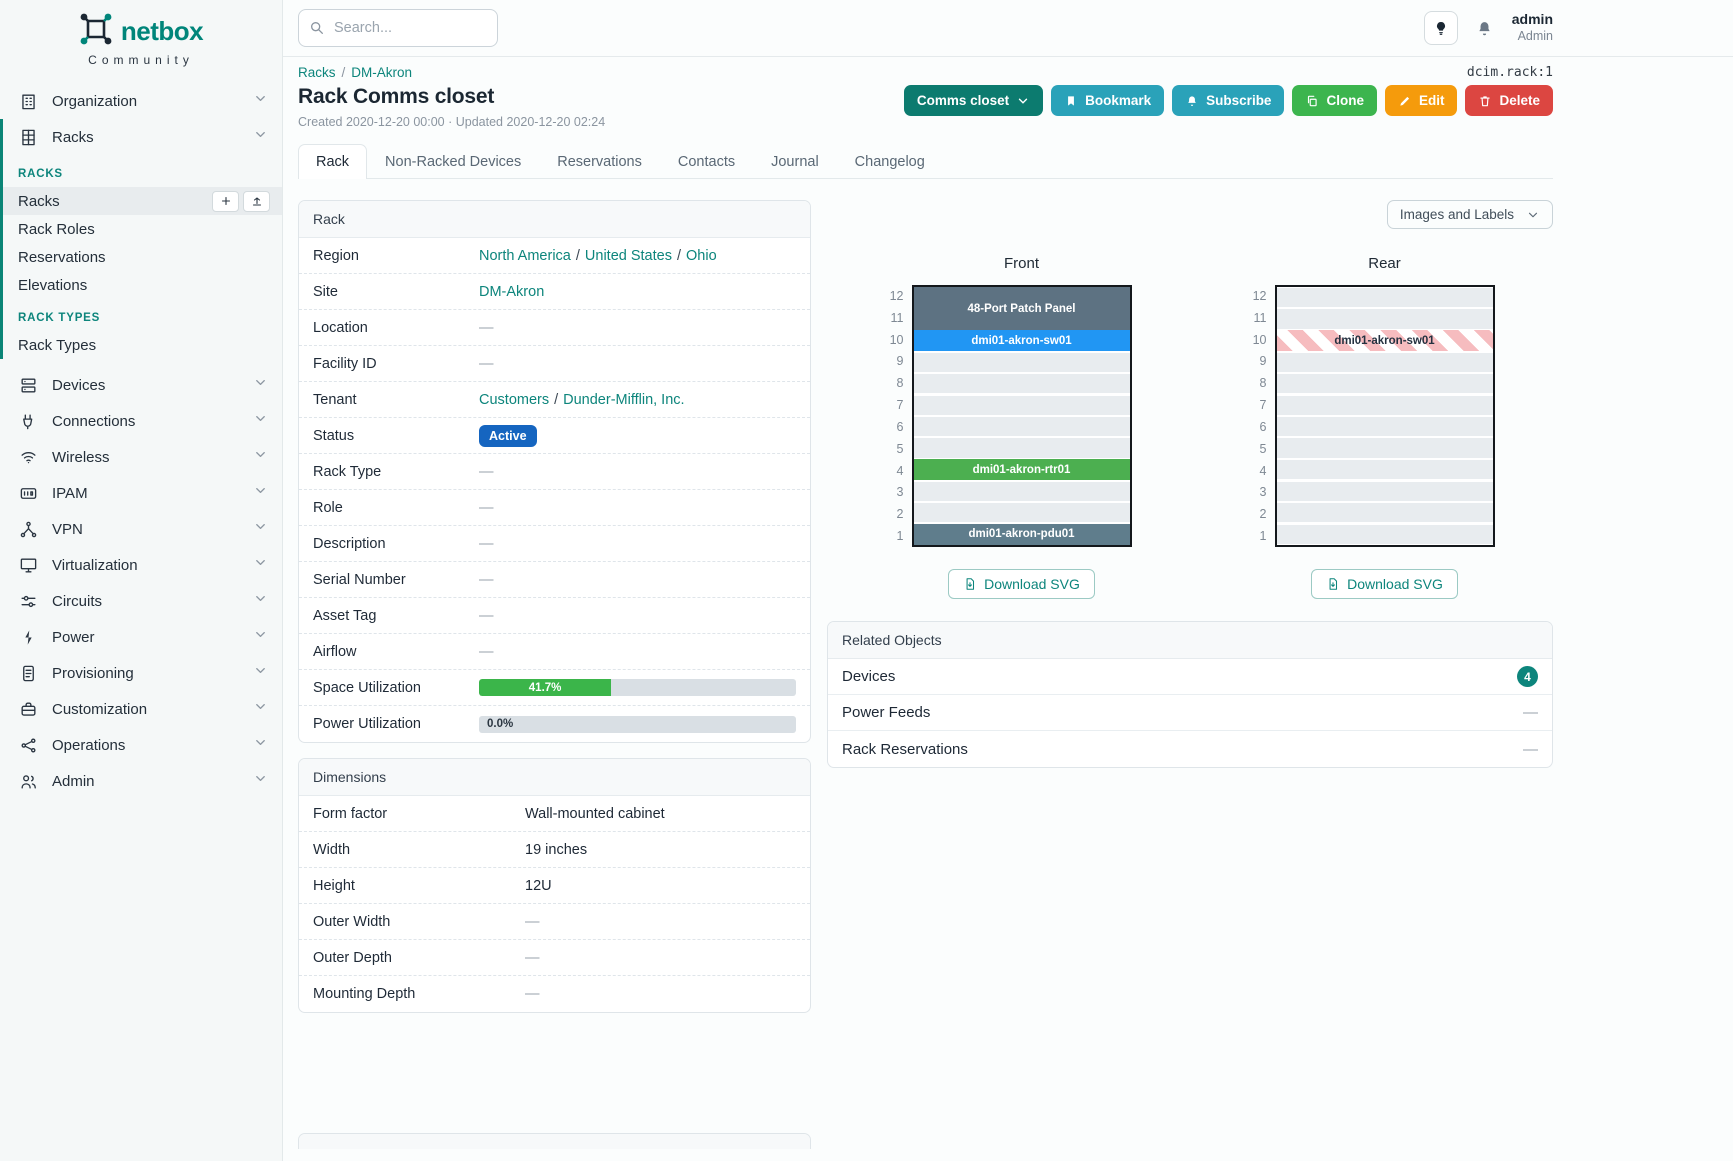 This screenshot has width=1733, height=1161. I want to click on sidebar-item-virtualization: Virtualization, so click(141, 565).